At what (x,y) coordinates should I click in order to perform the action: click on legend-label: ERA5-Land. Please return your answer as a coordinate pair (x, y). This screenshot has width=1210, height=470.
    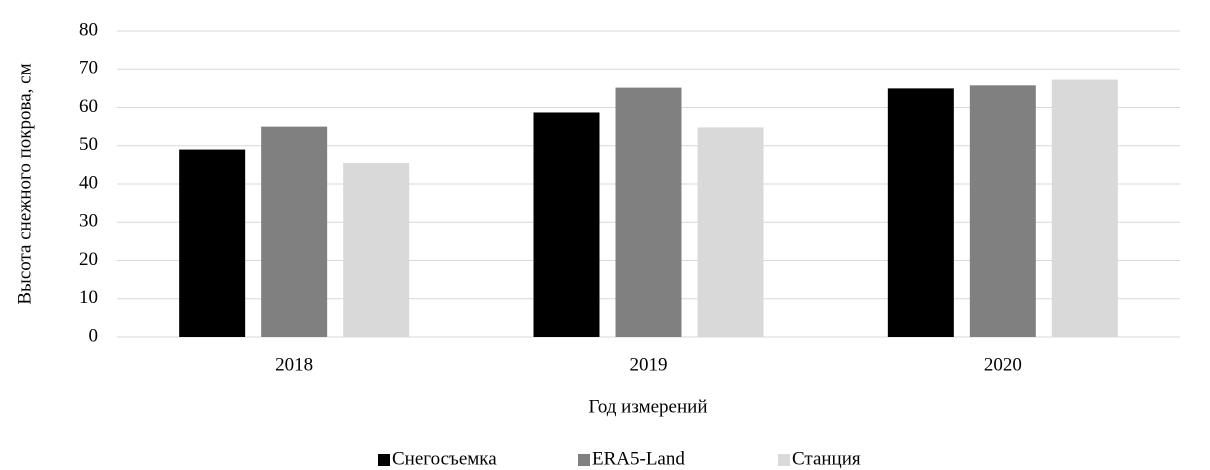
    Looking at the image, I should click on (638, 458).